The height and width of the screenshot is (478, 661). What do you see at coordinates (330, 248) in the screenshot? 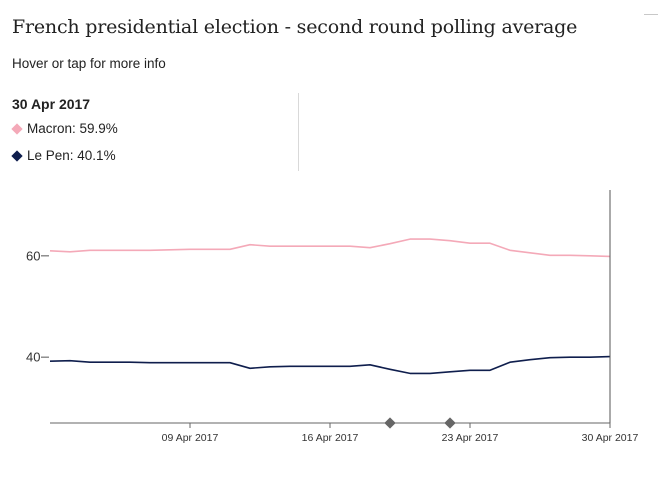
I see `series-line-macron` at bounding box center [330, 248].